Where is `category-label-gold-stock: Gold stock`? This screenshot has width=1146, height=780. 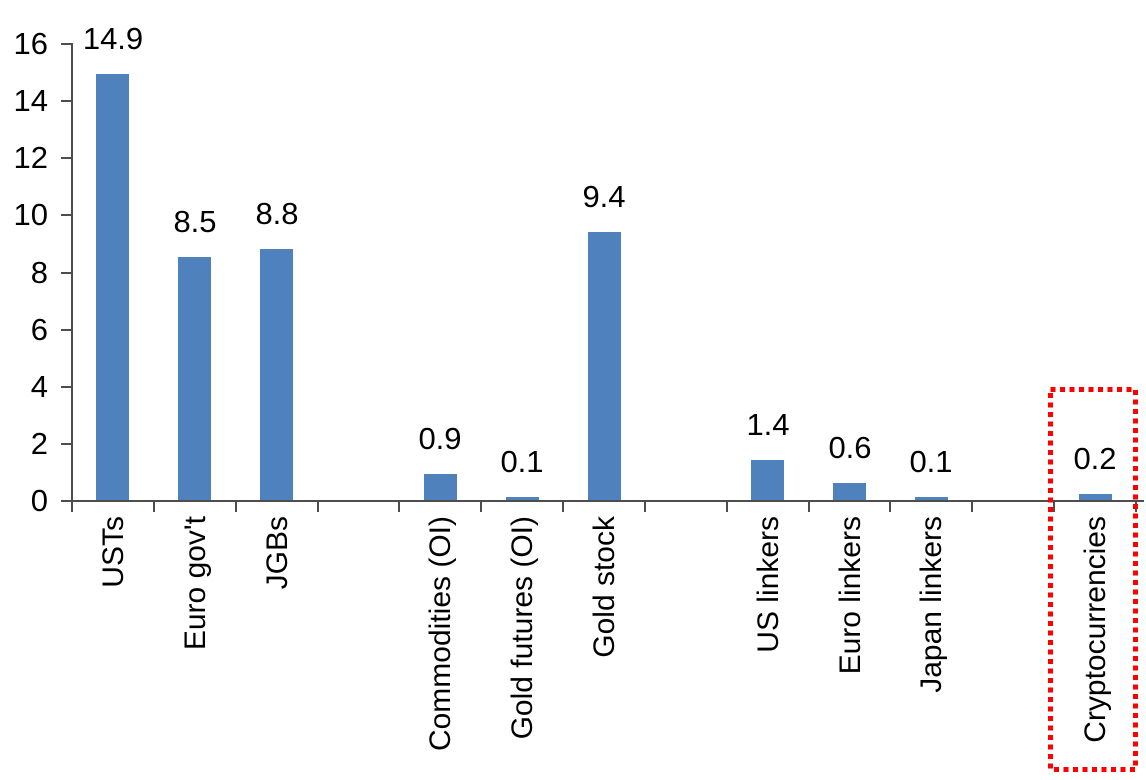
category-label-gold-stock: Gold stock is located at coordinates (604, 587).